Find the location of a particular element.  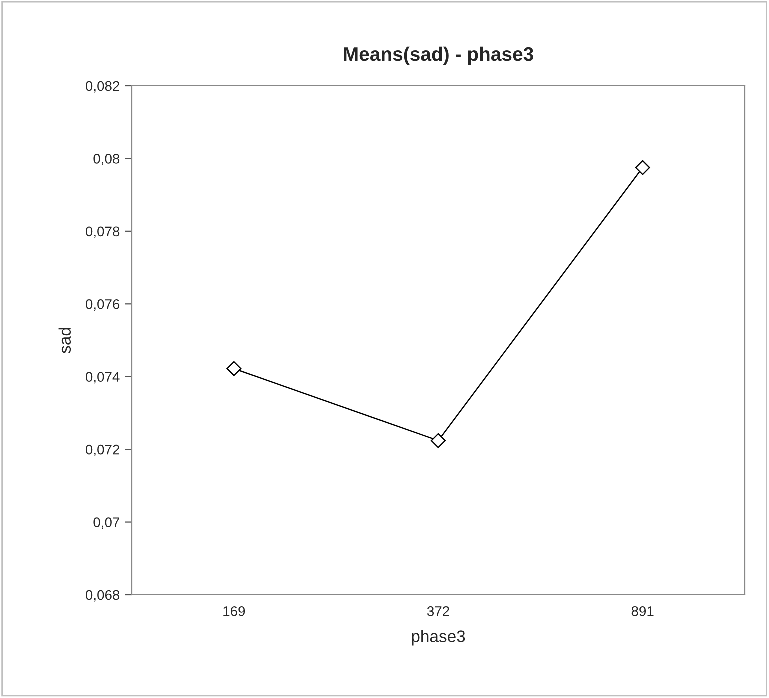

x-axis-title: phase3 is located at coordinates (439, 638).